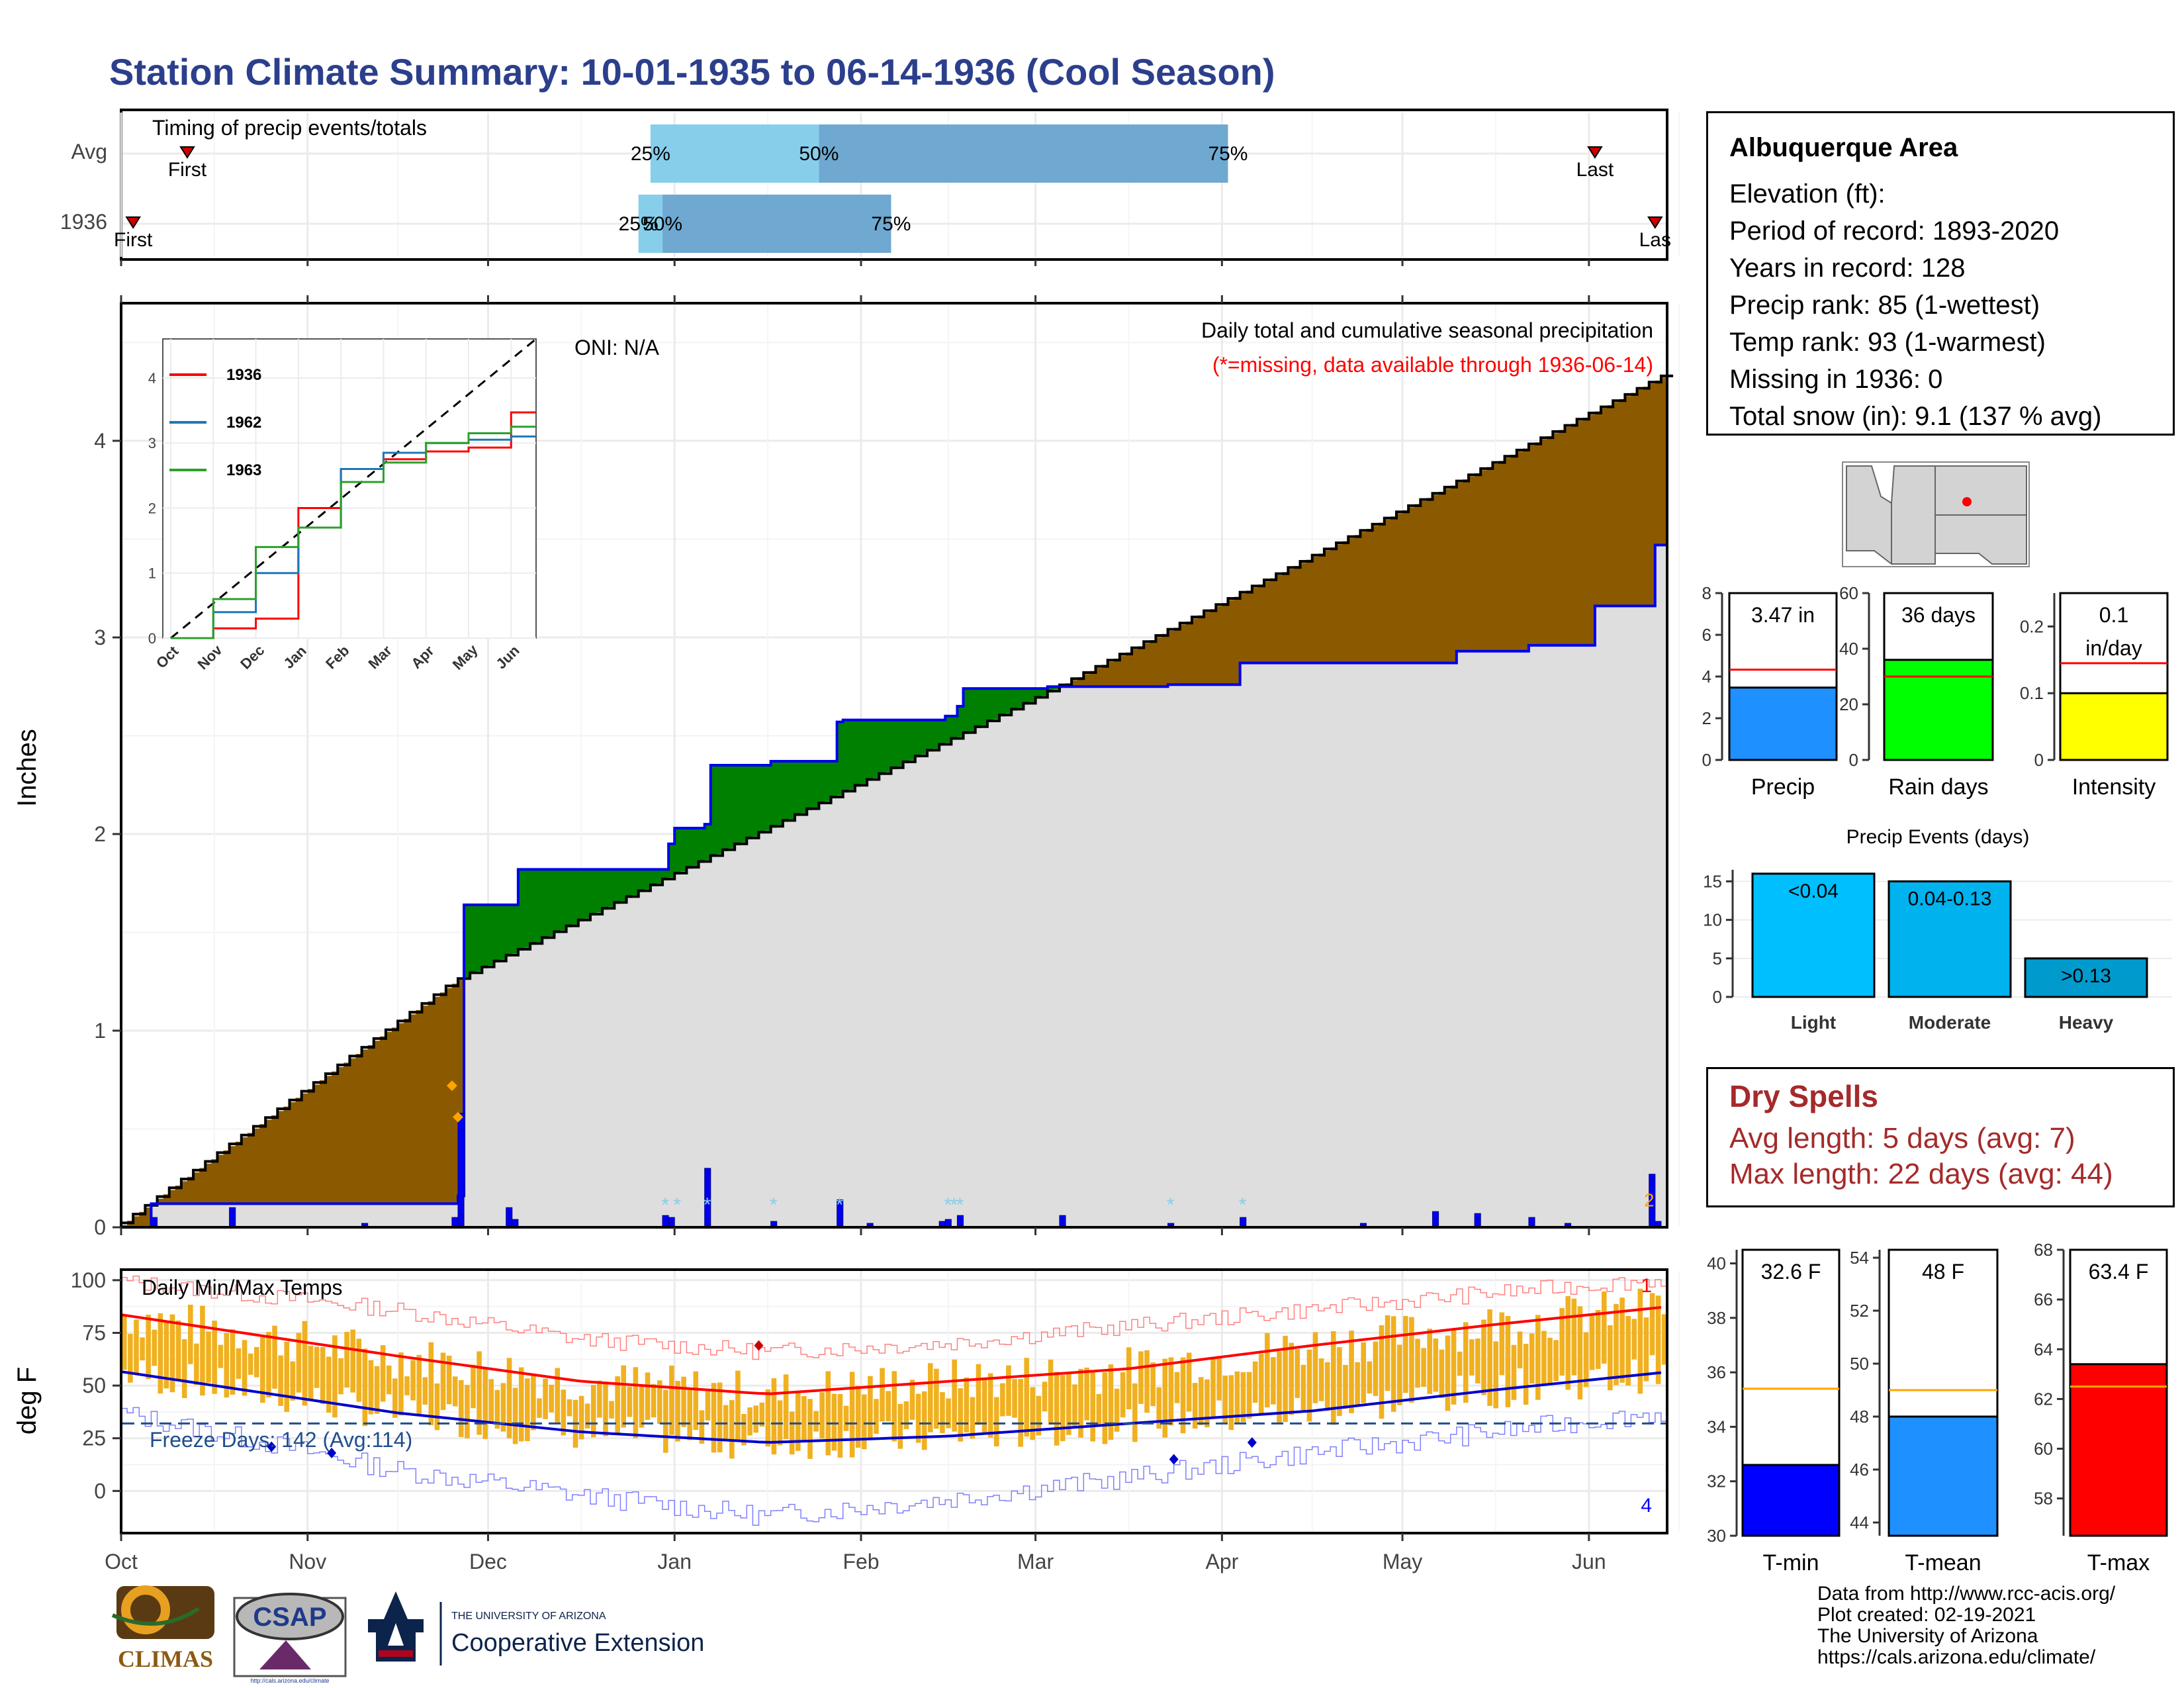  I want to click on temp-ytick-label: 0, so click(100, 1491).